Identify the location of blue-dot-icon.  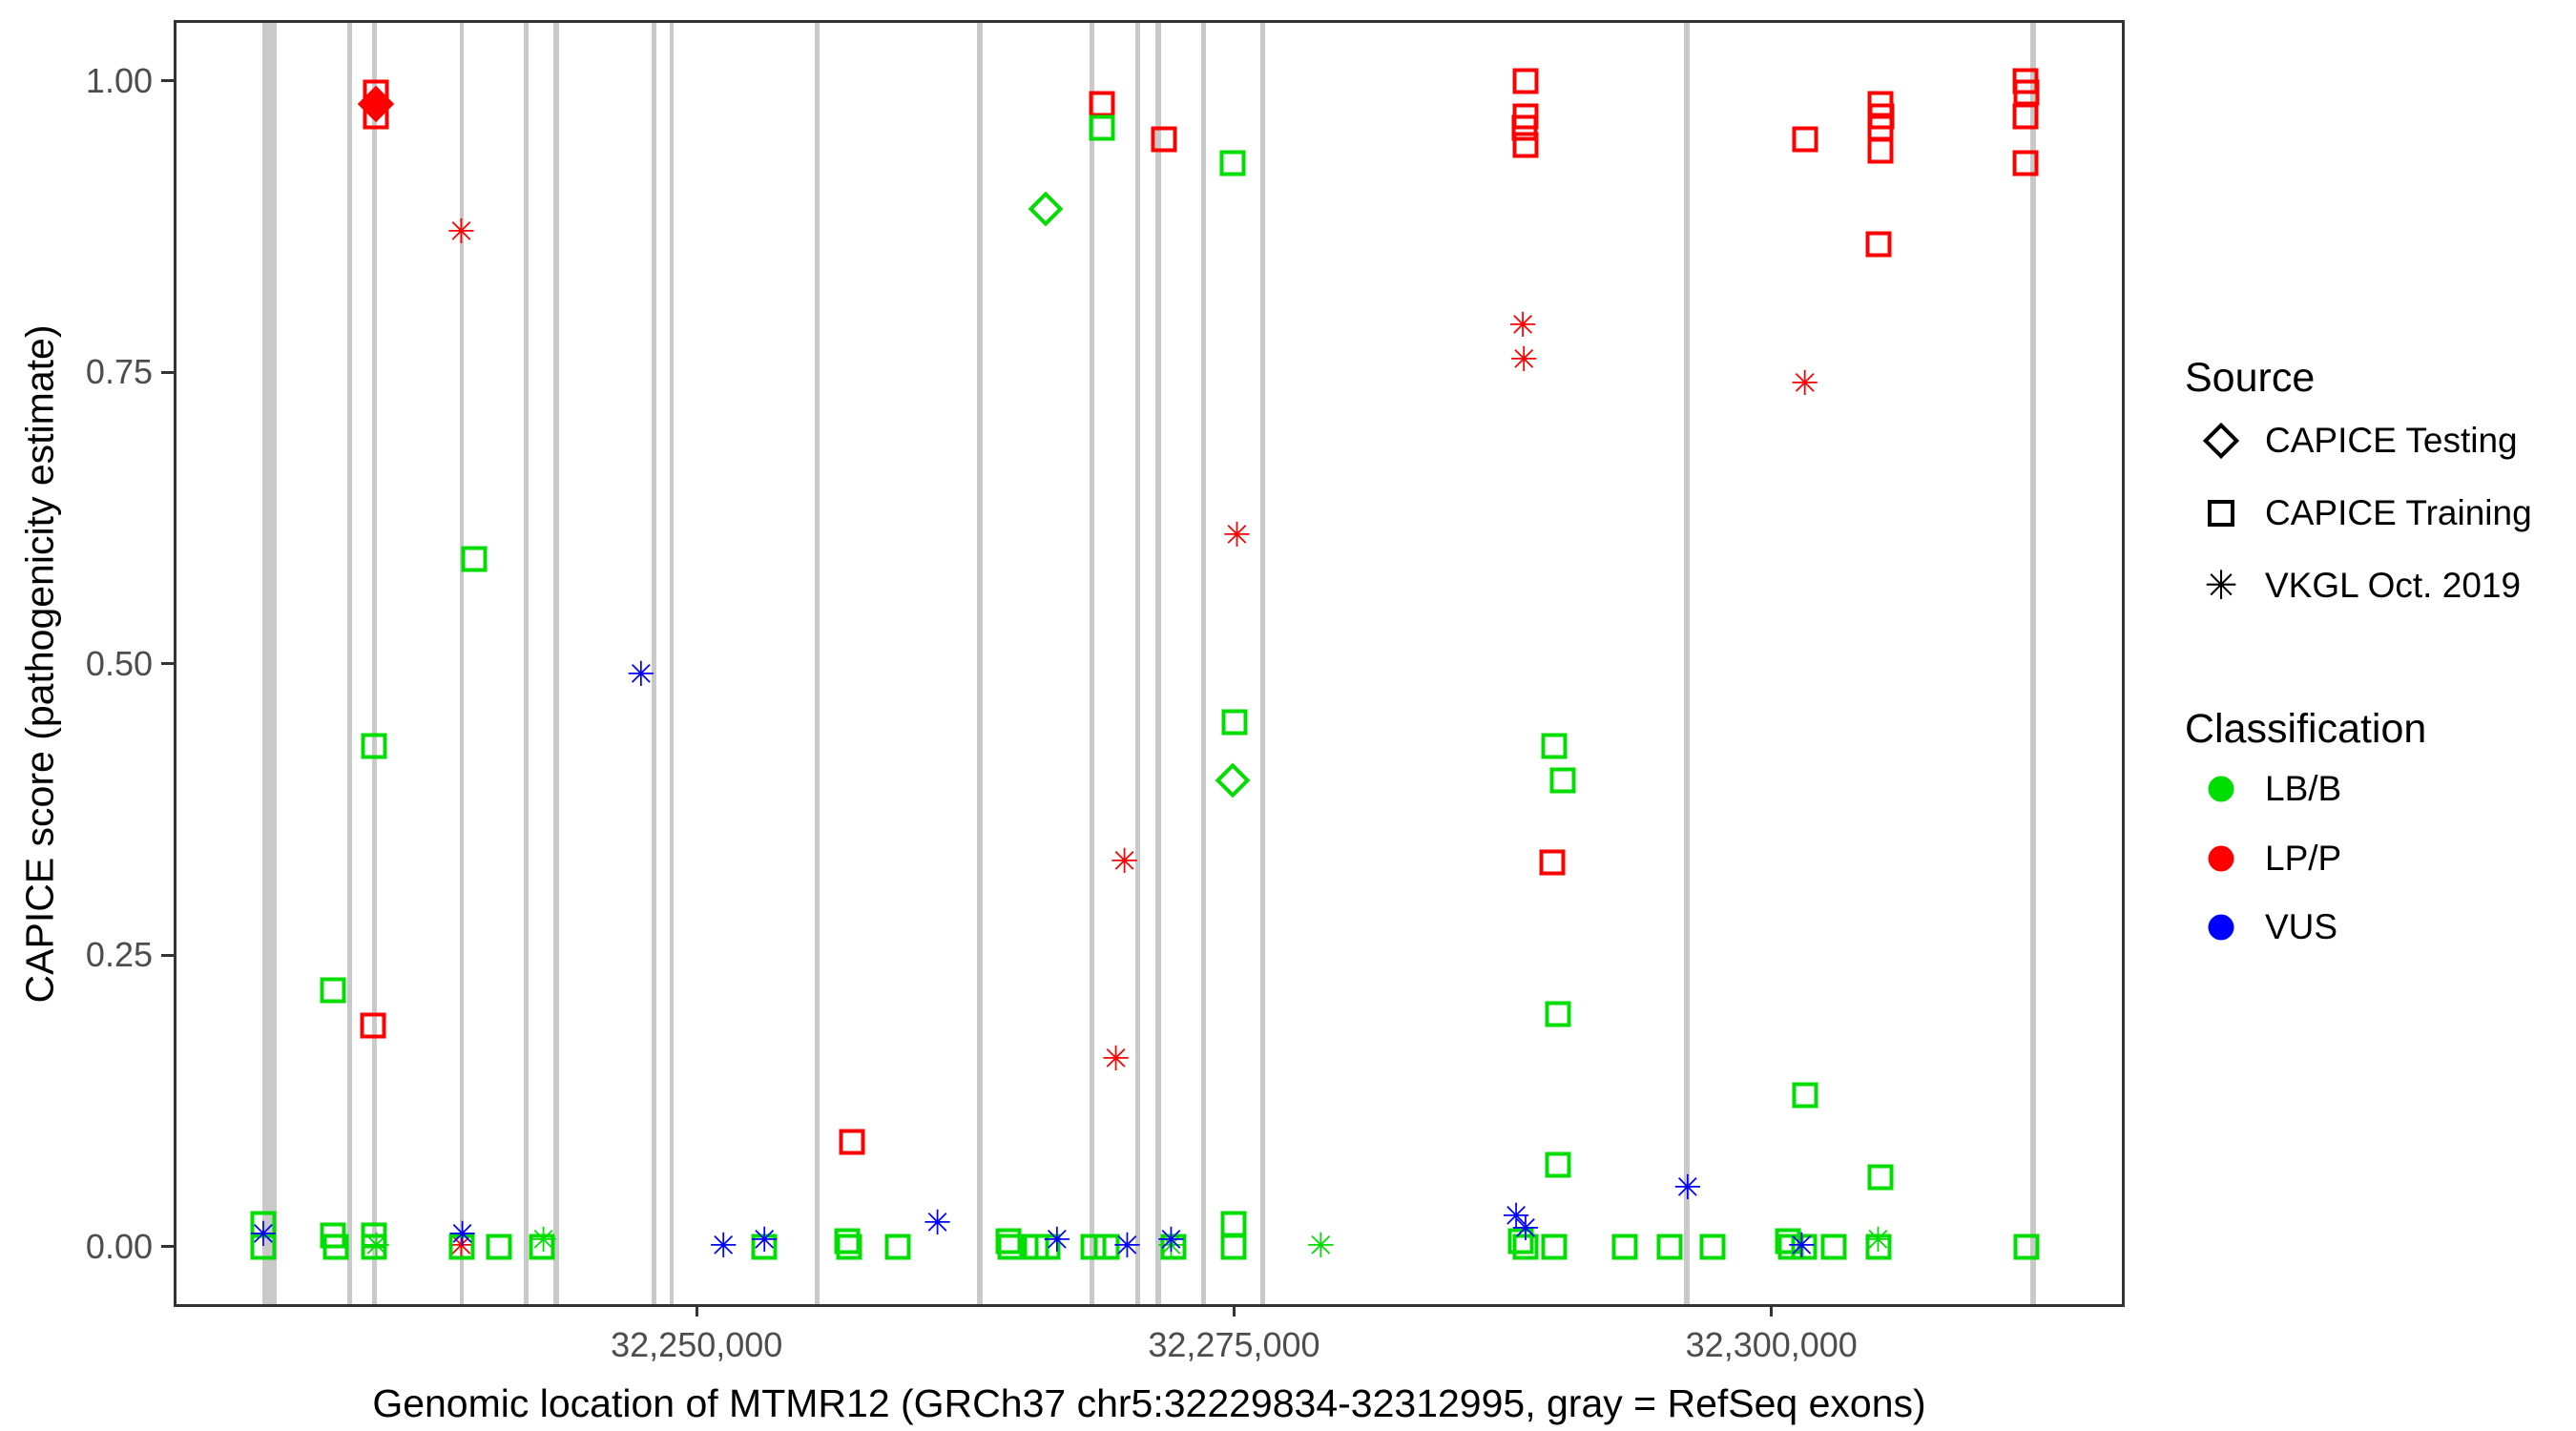
(2221, 927).